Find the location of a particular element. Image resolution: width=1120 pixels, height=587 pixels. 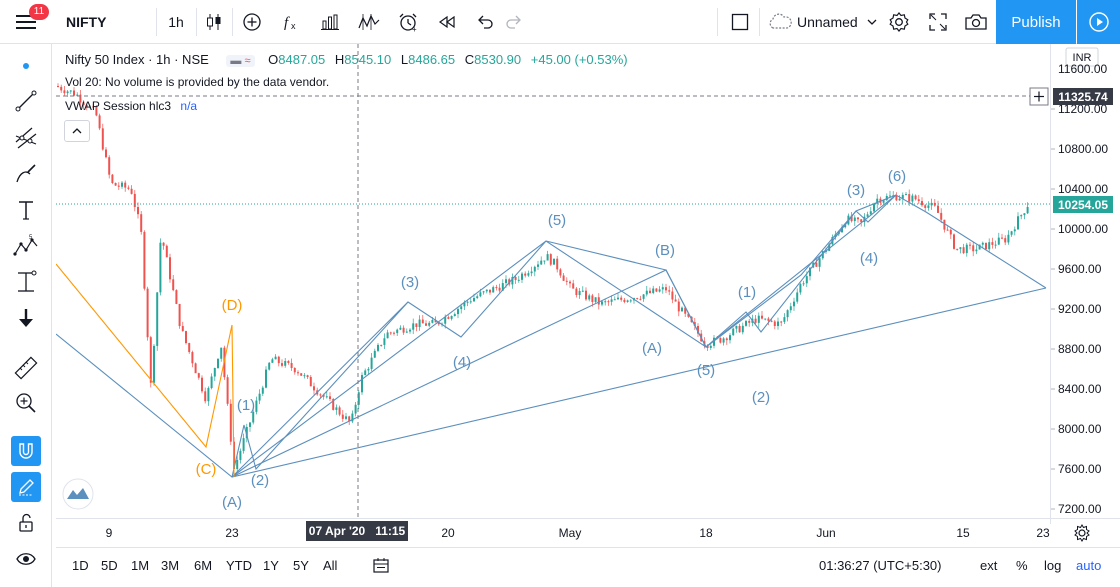

replay-play-button is located at coordinates (1098, 22).